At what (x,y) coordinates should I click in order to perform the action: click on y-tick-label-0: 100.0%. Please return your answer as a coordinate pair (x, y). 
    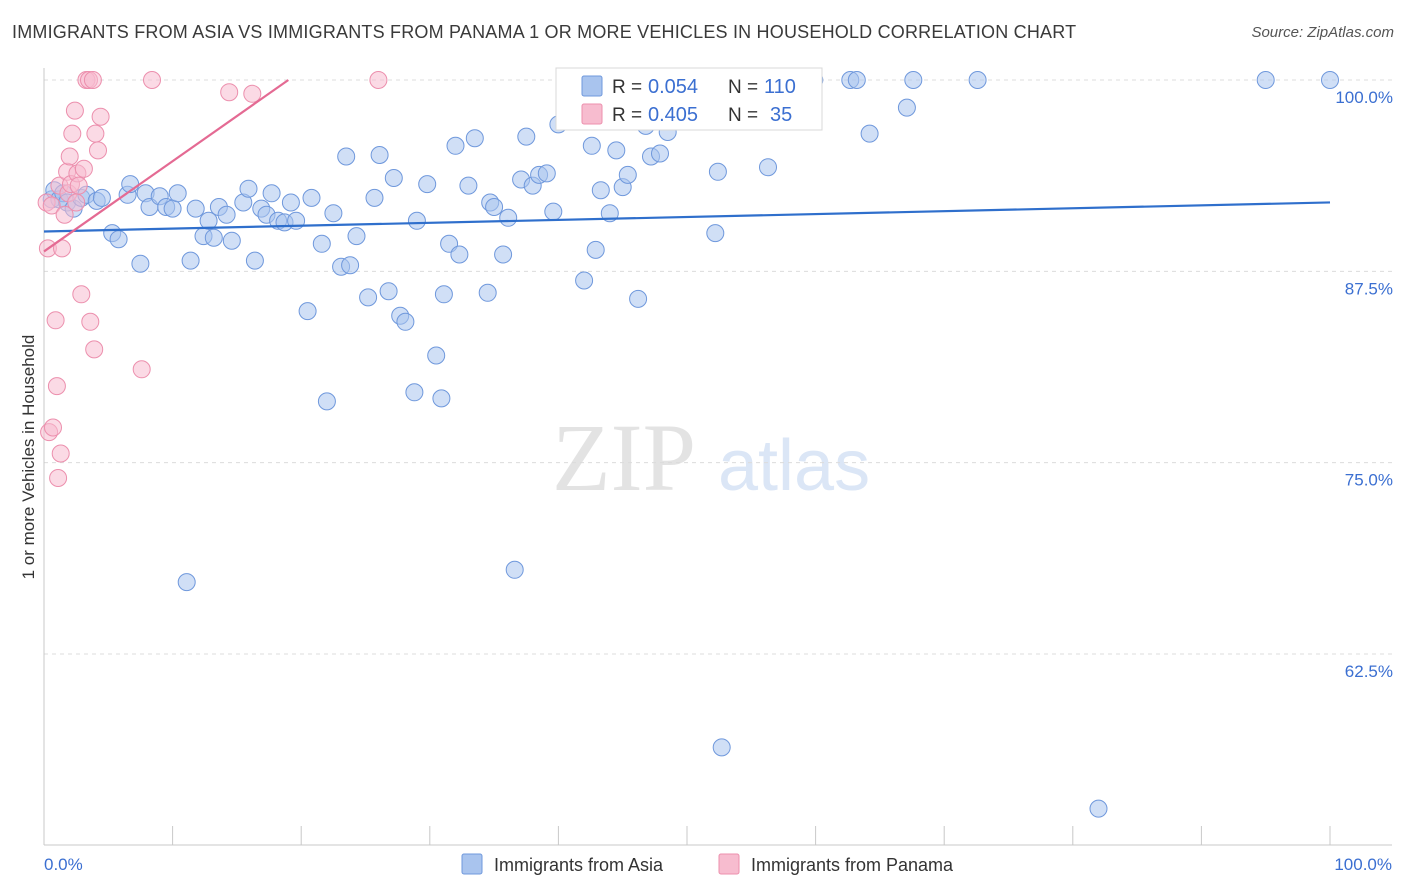
    Looking at the image, I should click on (1364, 97).